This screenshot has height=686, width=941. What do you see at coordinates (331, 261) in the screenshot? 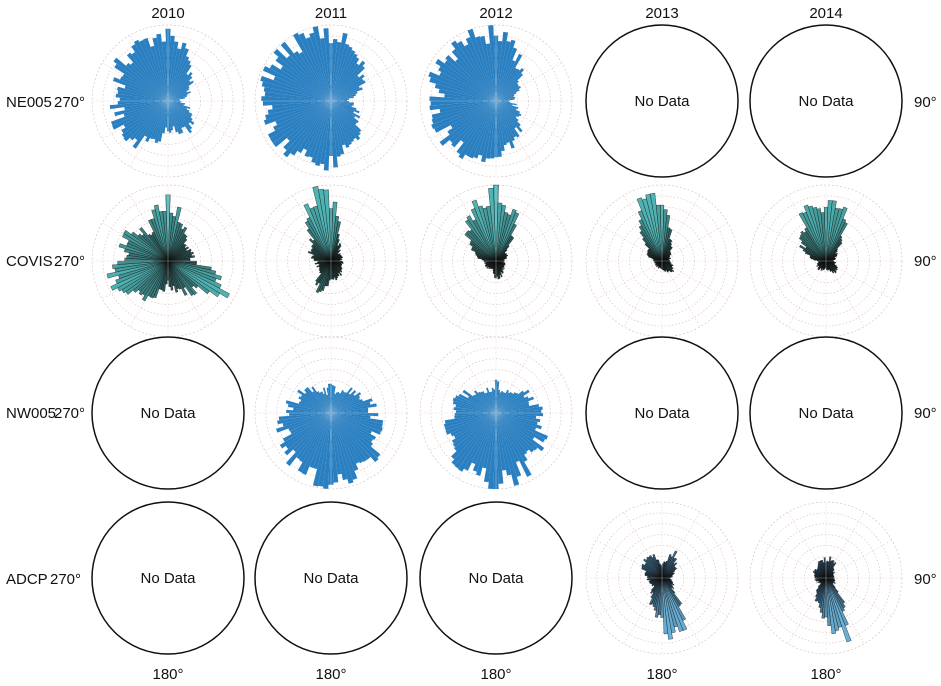
I see `rose-panel-covis-2011` at bounding box center [331, 261].